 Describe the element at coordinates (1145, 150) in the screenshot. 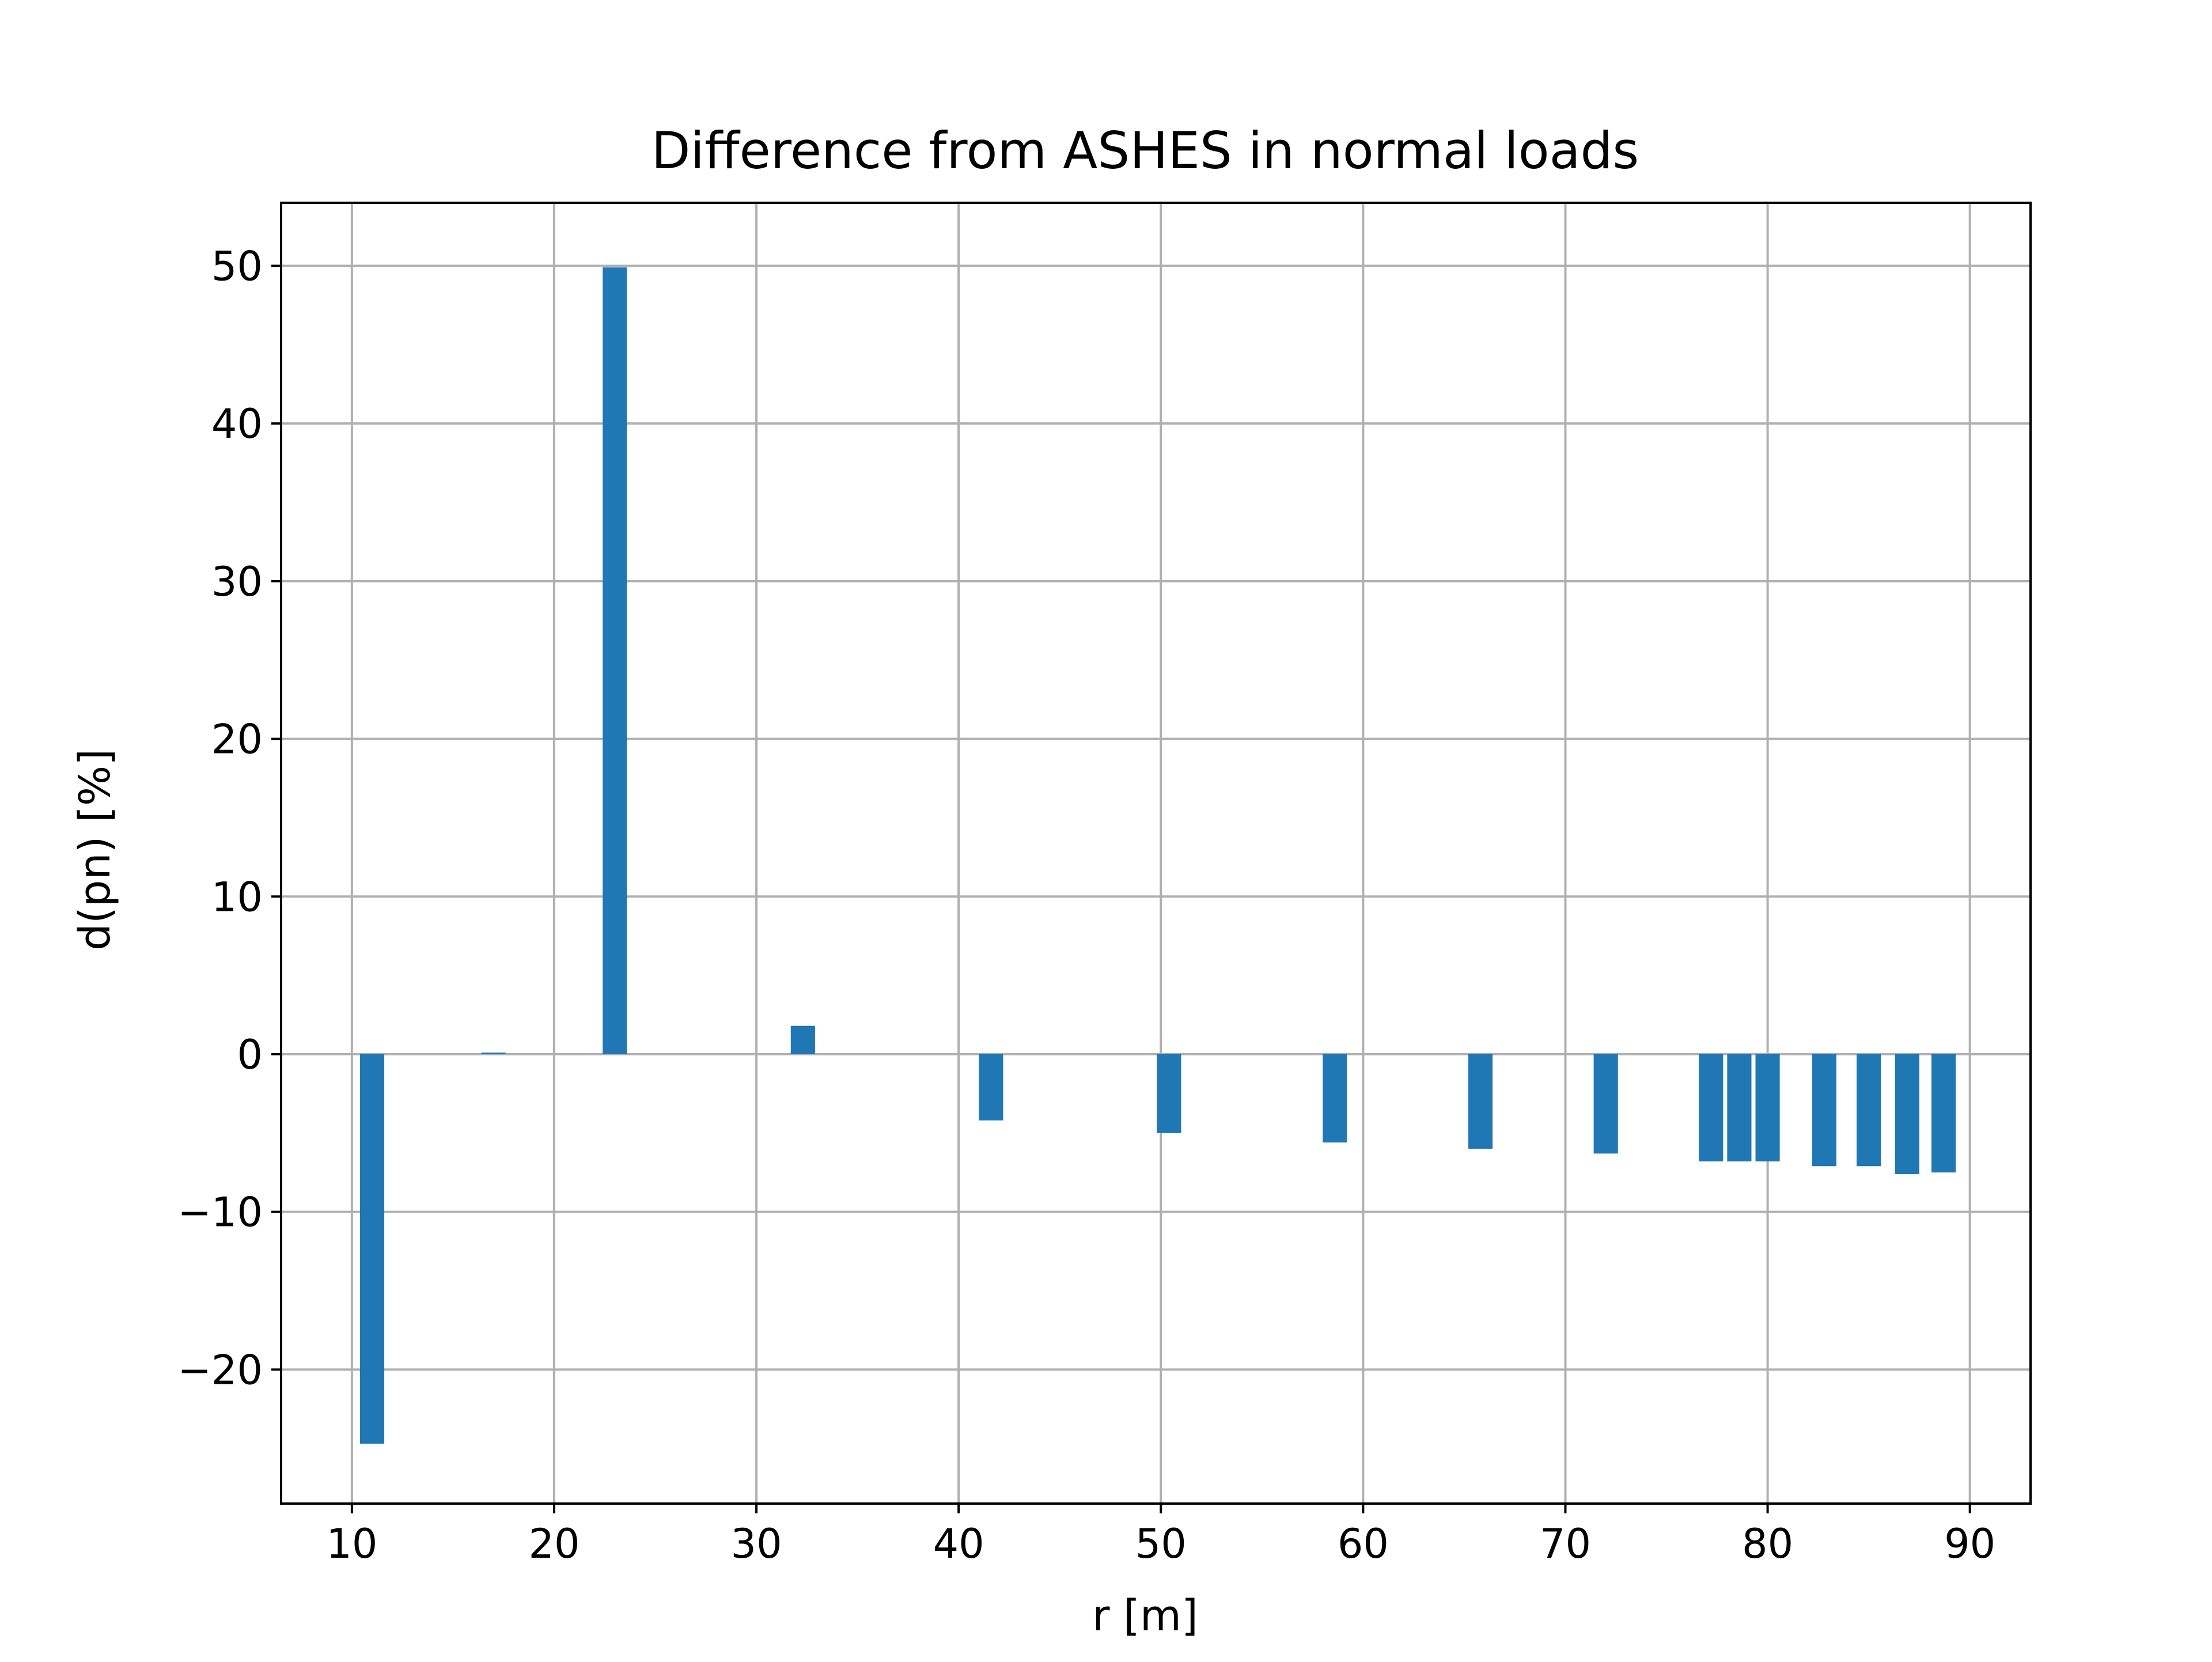

I see `chart-title: Difference from ASHES in normal loads` at that location.